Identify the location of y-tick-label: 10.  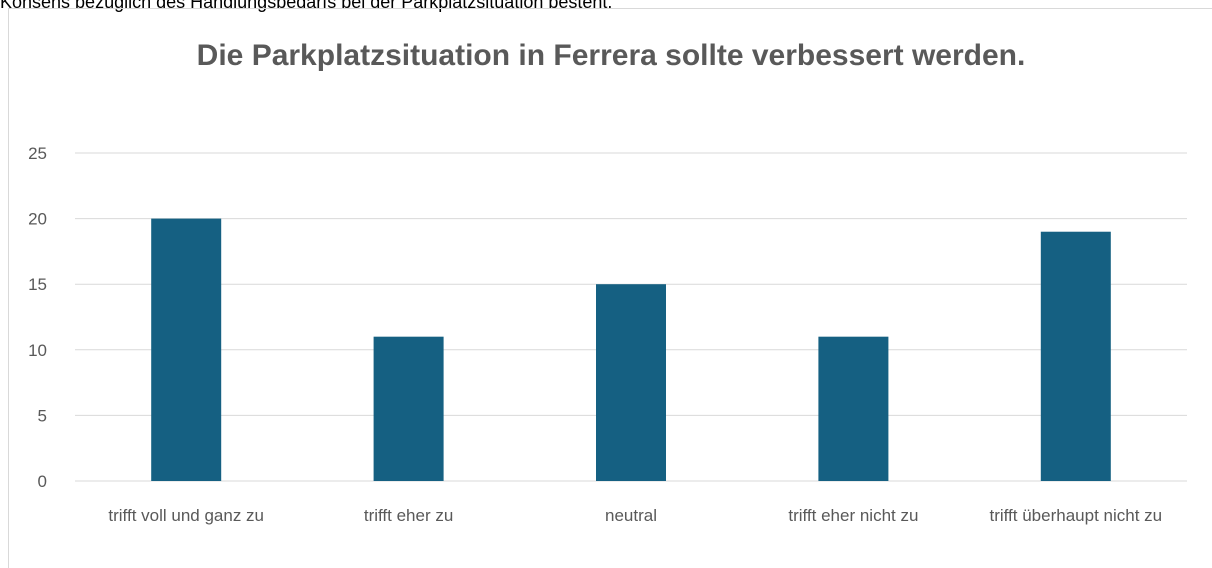
(37, 350).